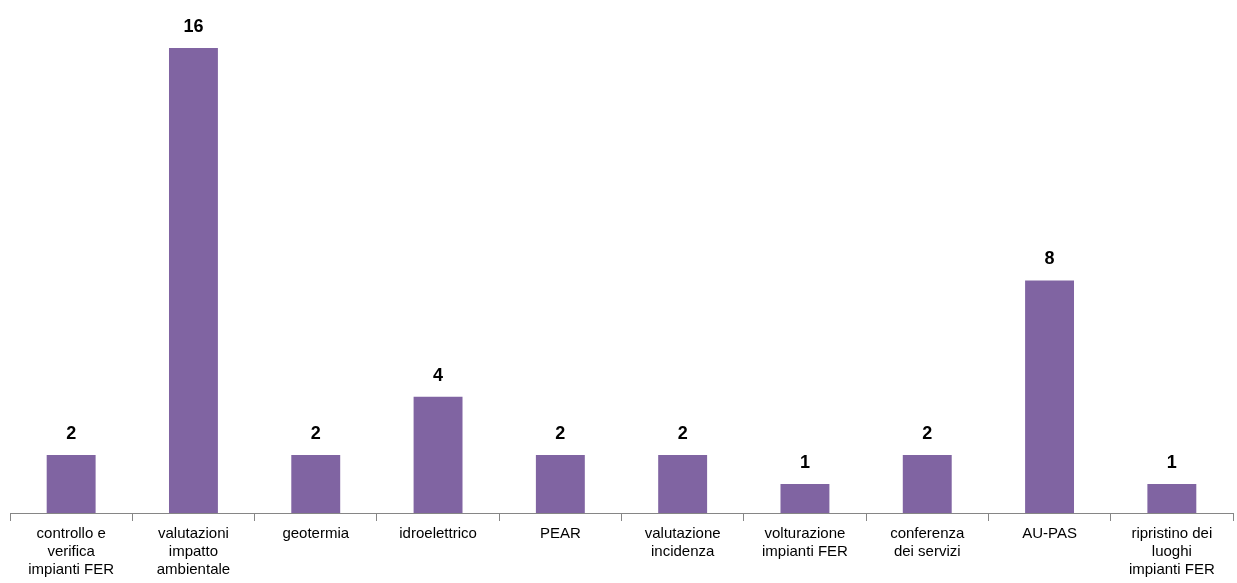 Image resolution: width=1237 pixels, height=583 pixels. I want to click on x-tick-label: AU-PAS, so click(1049, 533).